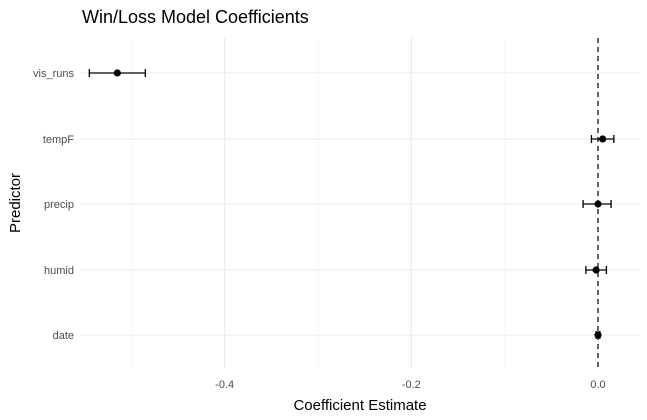  What do you see at coordinates (359, 405) in the screenshot?
I see `x-axis-title: Coefficient Estimate` at bounding box center [359, 405].